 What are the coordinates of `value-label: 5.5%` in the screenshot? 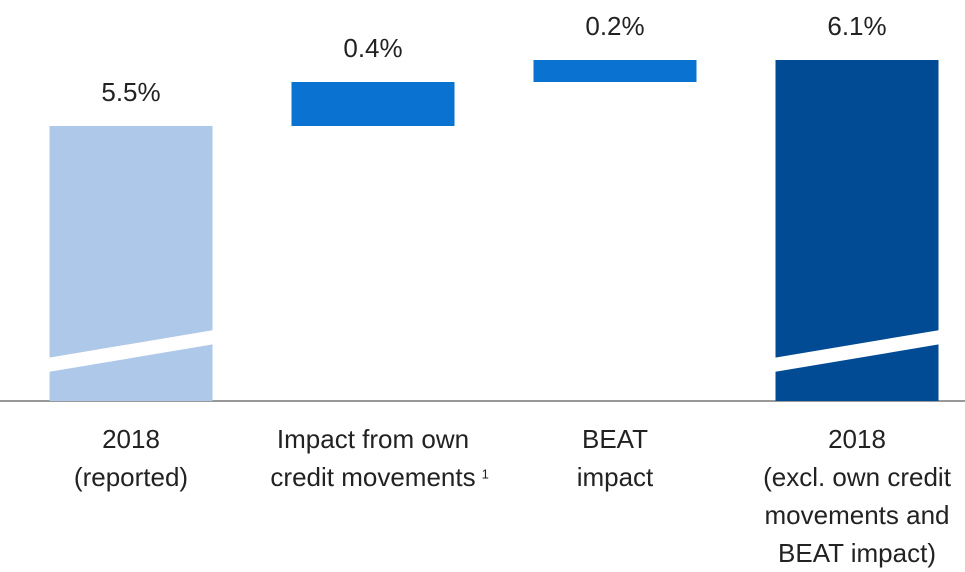 It's located at (130, 92).